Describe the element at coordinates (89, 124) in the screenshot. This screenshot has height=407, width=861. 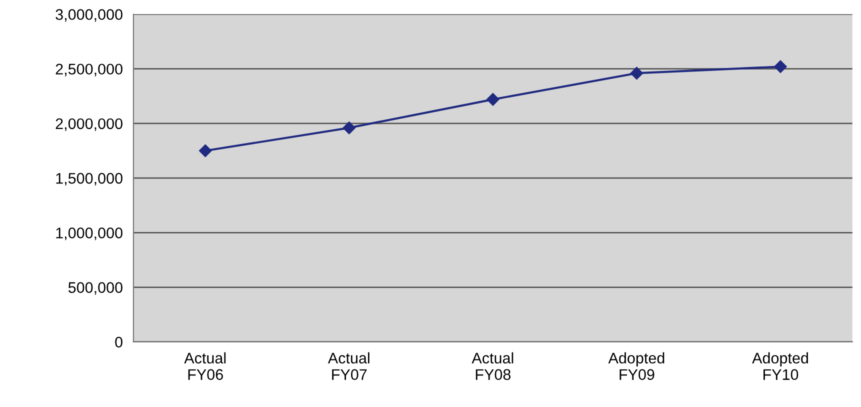
I see `y-tick-label: 2,000,000` at that location.